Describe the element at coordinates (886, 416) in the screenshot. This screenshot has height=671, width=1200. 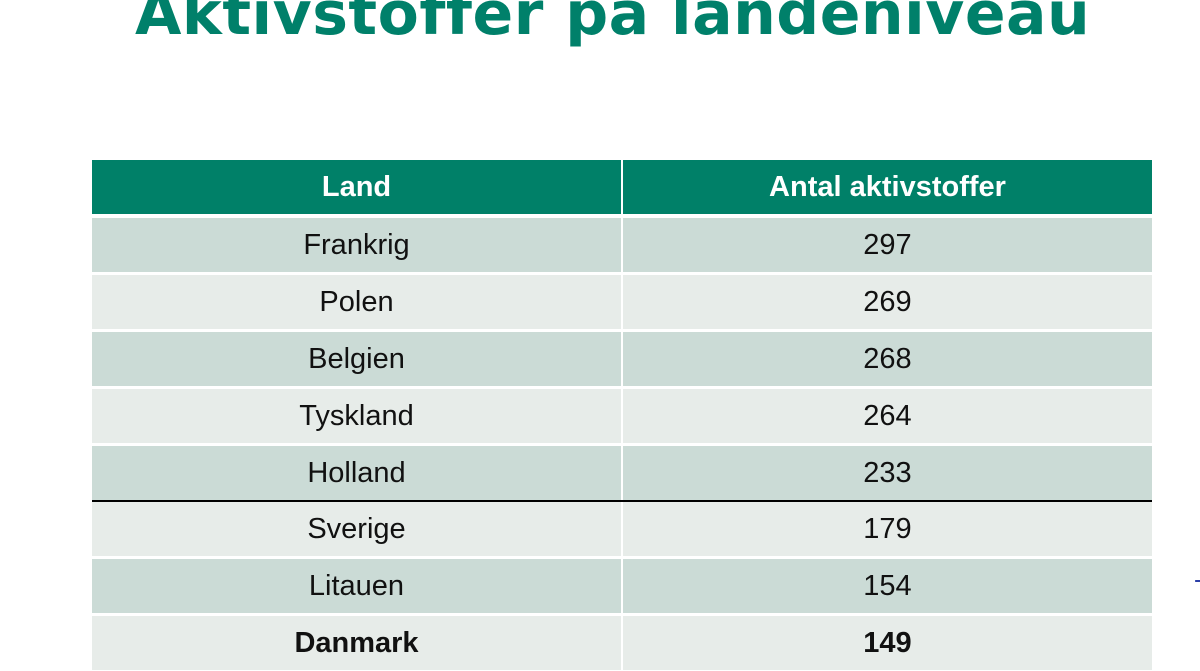
I see `count-cell: 264` at that location.